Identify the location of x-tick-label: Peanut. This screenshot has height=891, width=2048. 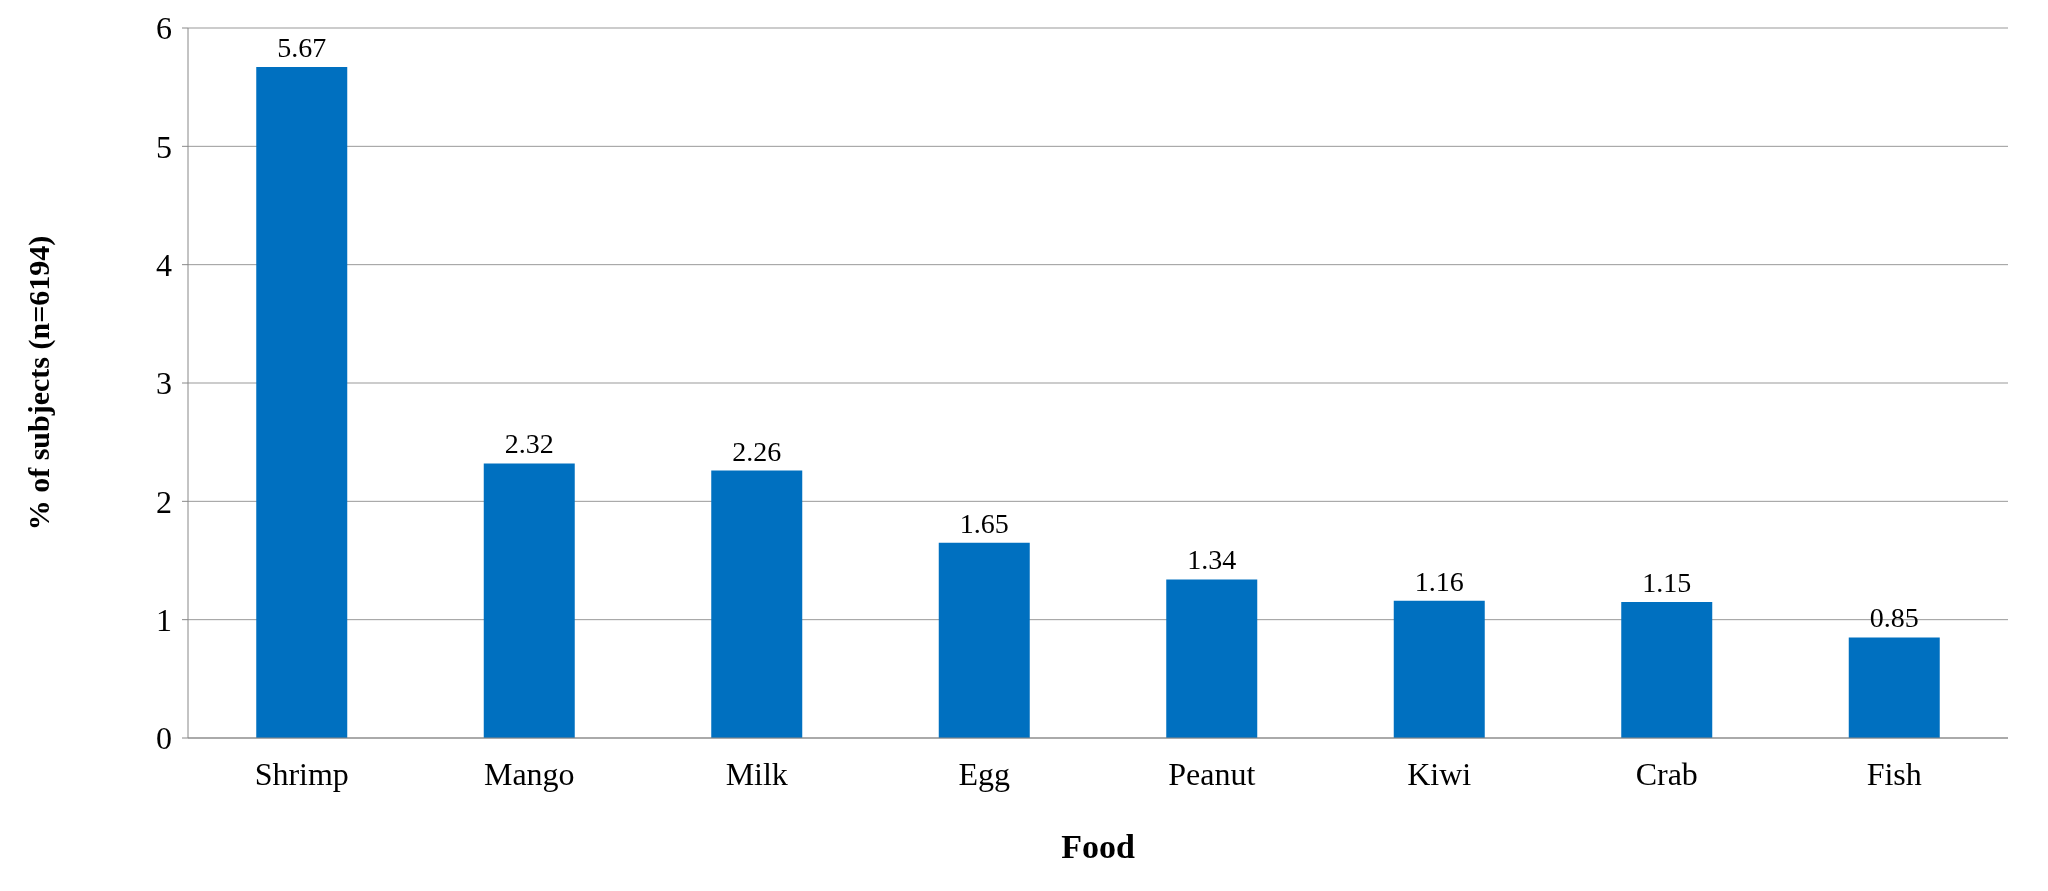
(1212, 773).